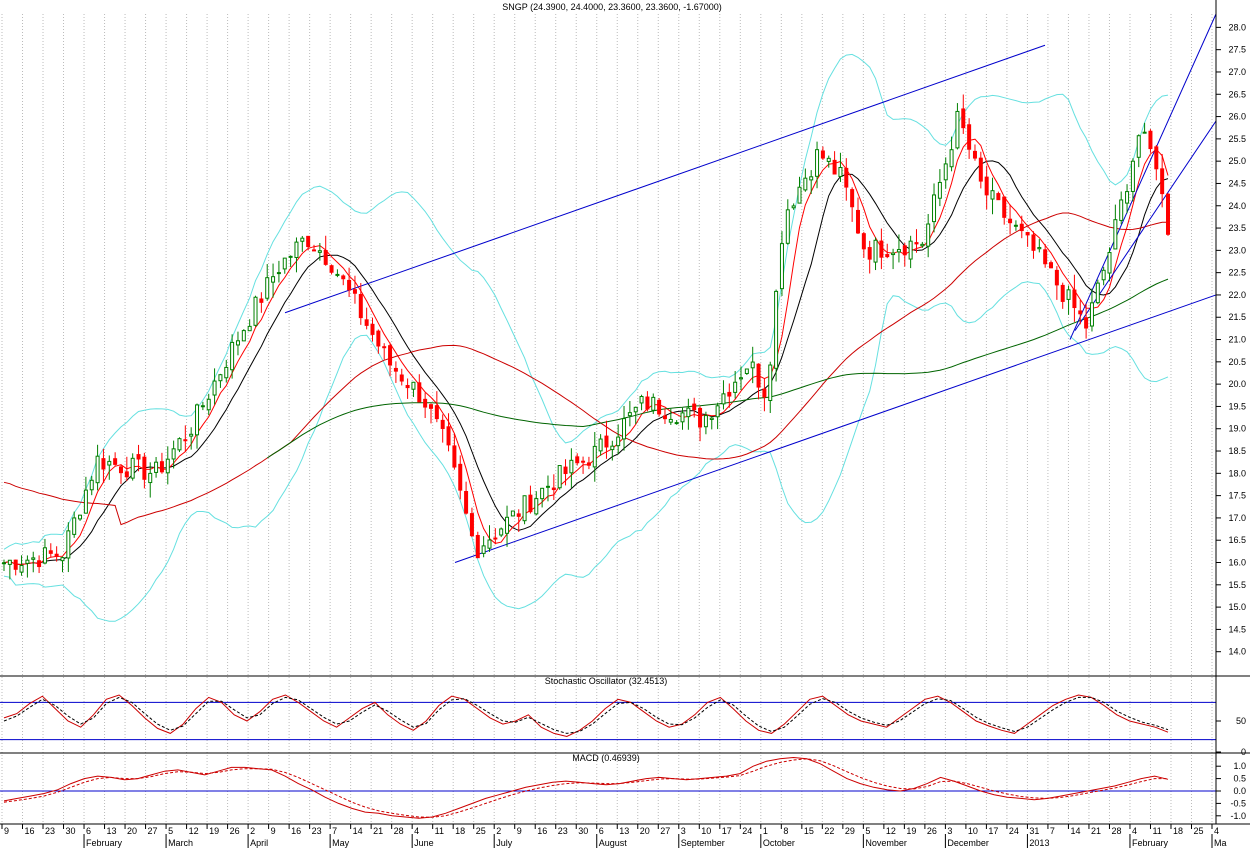 The height and width of the screenshot is (848, 1250). Describe the element at coordinates (1237, 139) in the screenshot. I see `y-tick-label: 25.5` at that location.